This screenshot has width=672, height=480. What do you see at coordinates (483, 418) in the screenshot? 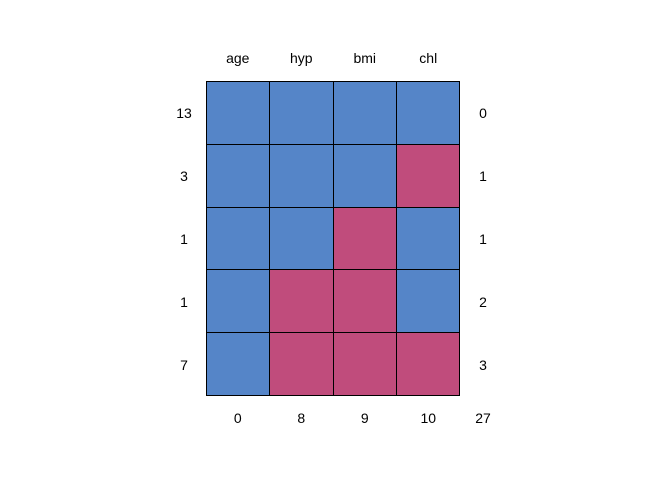
I see `total-missing-label: 27` at bounding box center [483, 418].